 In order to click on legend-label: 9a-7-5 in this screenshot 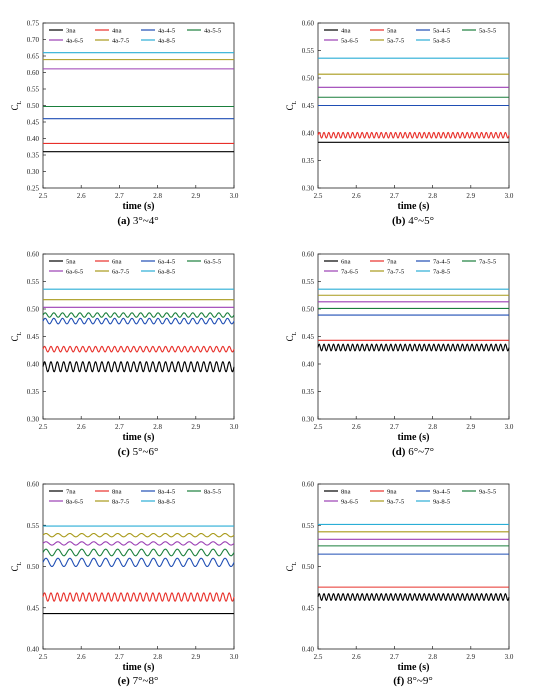, I will do `click(396, 502)`.